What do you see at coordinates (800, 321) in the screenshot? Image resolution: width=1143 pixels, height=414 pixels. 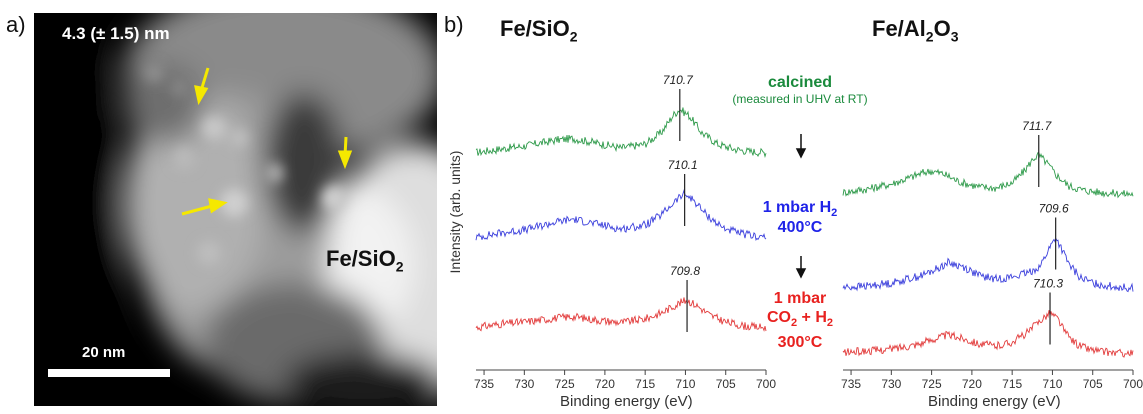 I see `condition-co2-h2: 1 mbar CO2 + H2 300°C` at bounding box center [800, 321].